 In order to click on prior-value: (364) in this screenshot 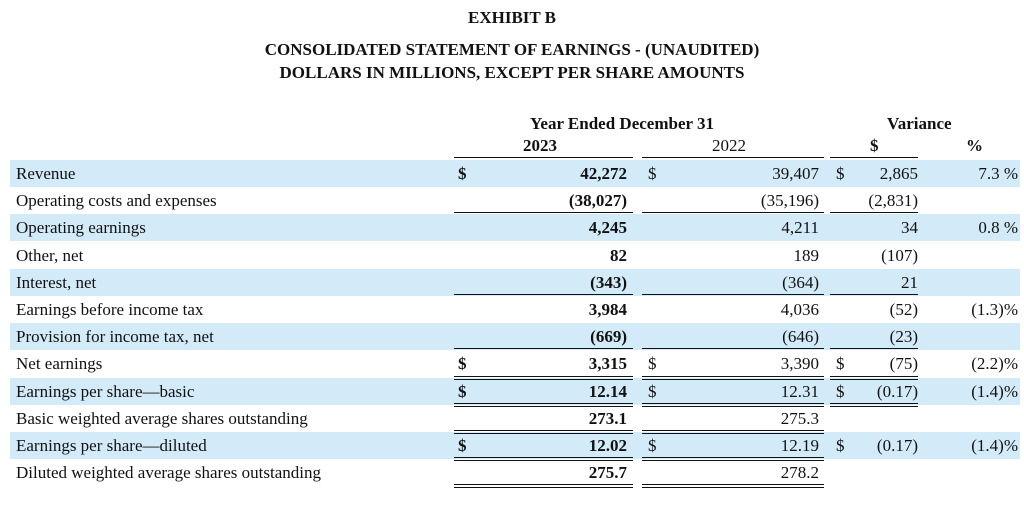, I will do `click(800, 282)`.